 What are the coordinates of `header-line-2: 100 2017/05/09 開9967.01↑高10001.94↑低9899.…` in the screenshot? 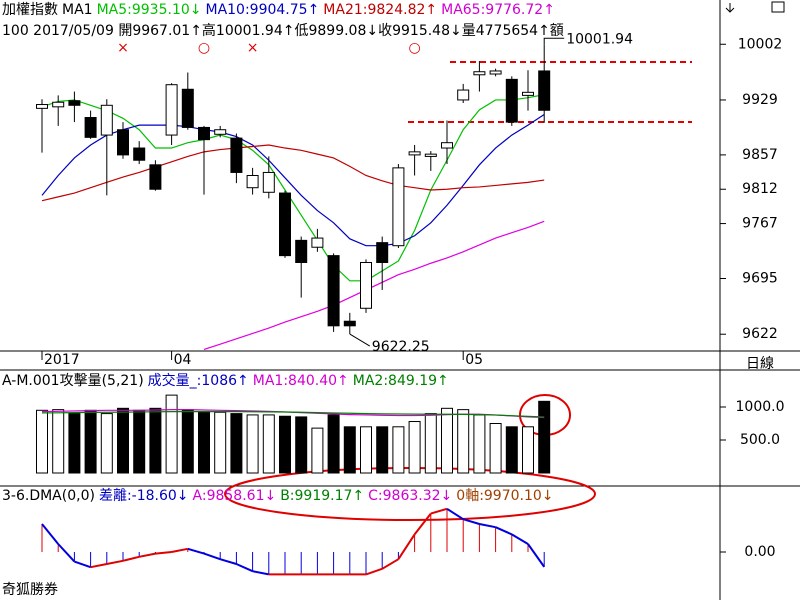 It's located at (283, 30).